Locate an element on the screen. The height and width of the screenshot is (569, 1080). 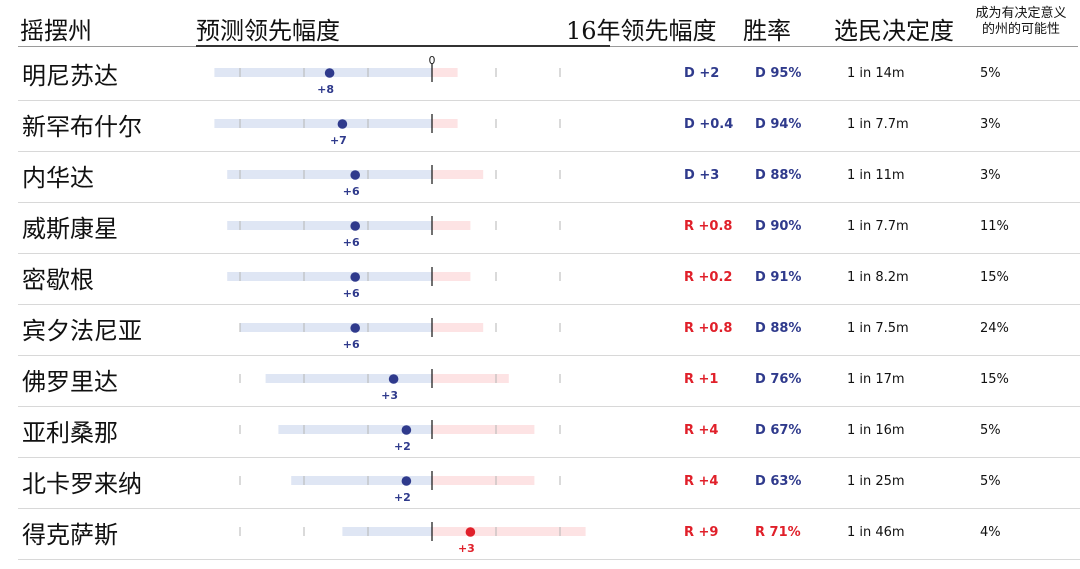
forecast-lead-chart: +7 is located at coordinates (387, 130).